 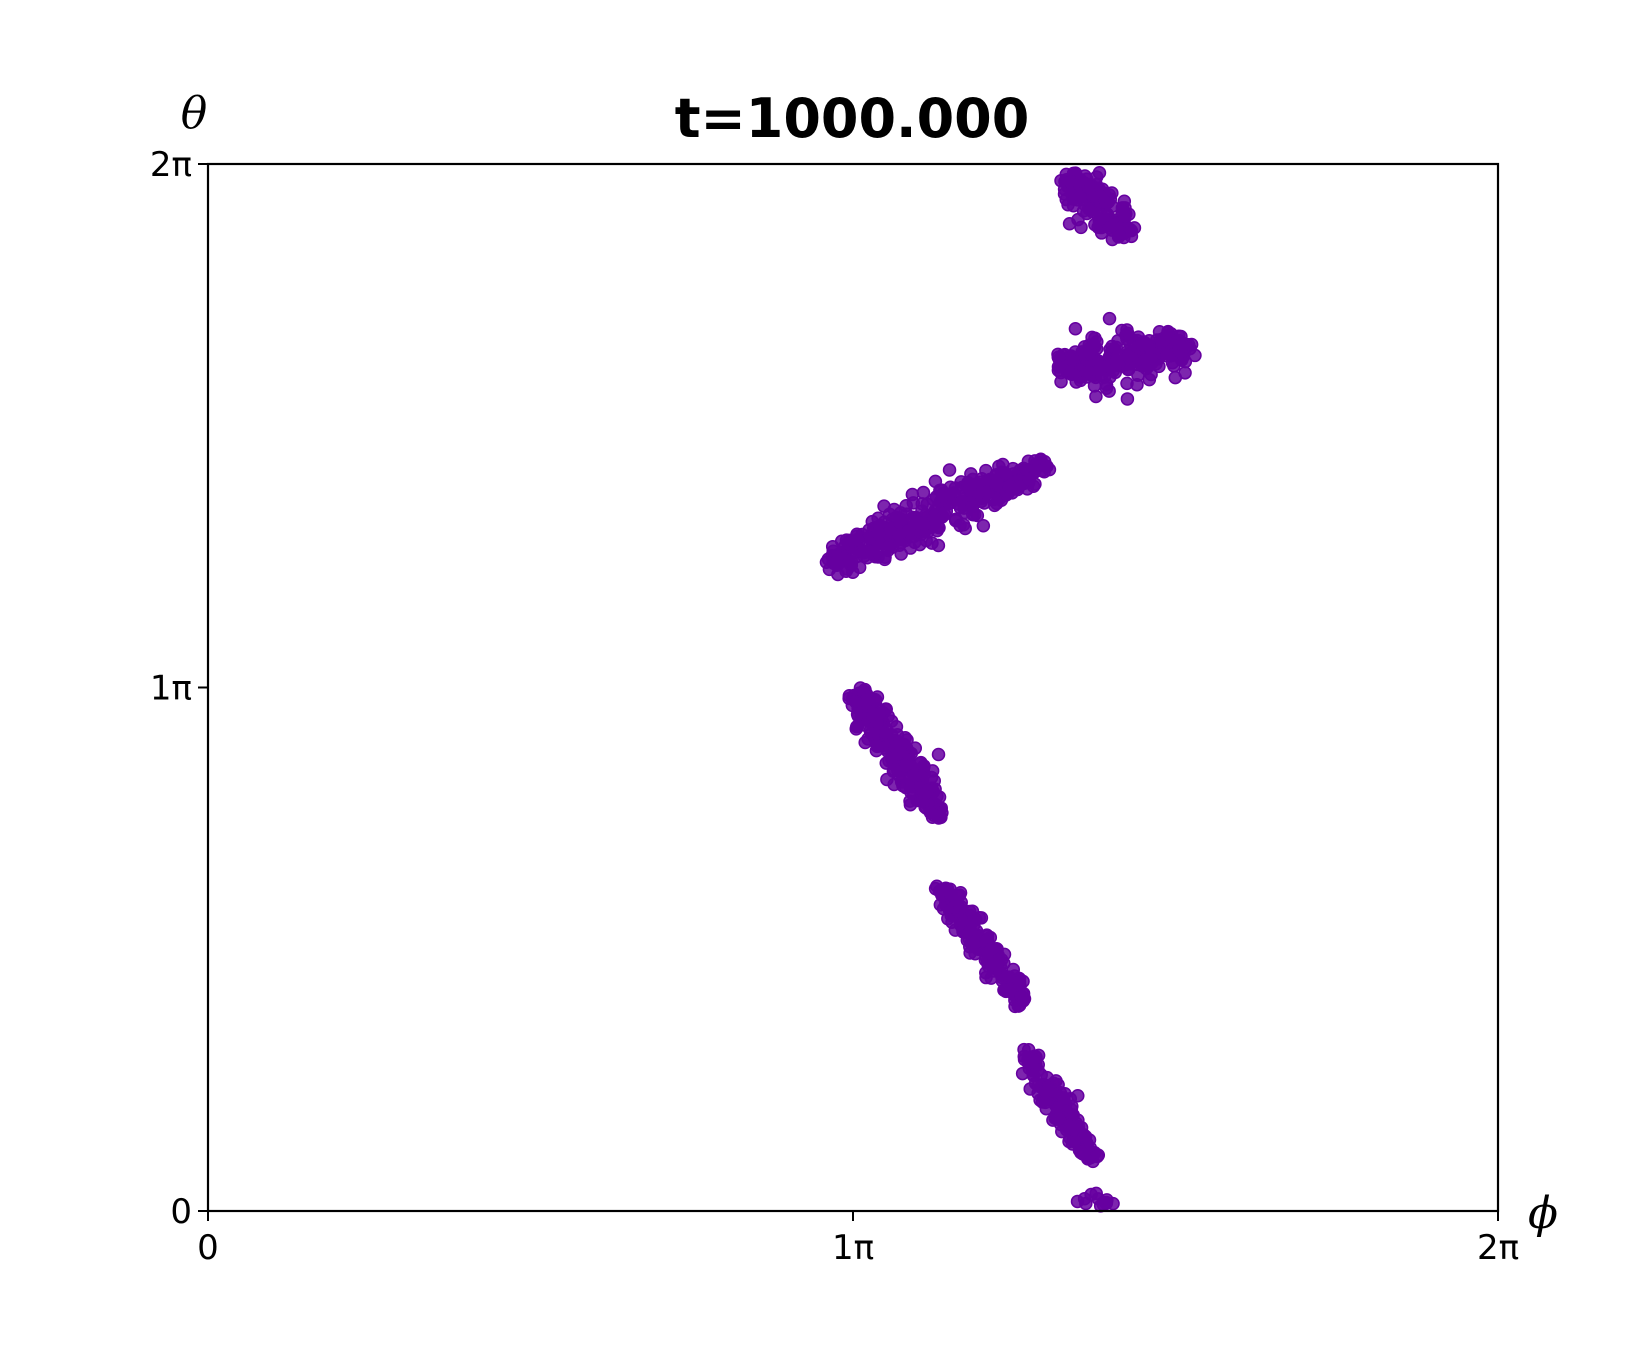 I want to click on x-tick-label: 0, so click(x=208, y=1248).